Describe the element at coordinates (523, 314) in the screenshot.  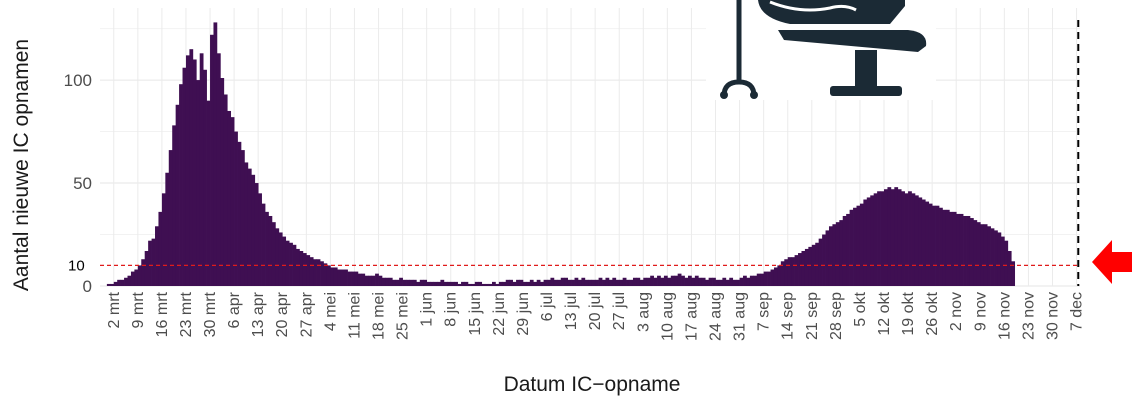
I see `x-tick-label: 29 jun` at that location.